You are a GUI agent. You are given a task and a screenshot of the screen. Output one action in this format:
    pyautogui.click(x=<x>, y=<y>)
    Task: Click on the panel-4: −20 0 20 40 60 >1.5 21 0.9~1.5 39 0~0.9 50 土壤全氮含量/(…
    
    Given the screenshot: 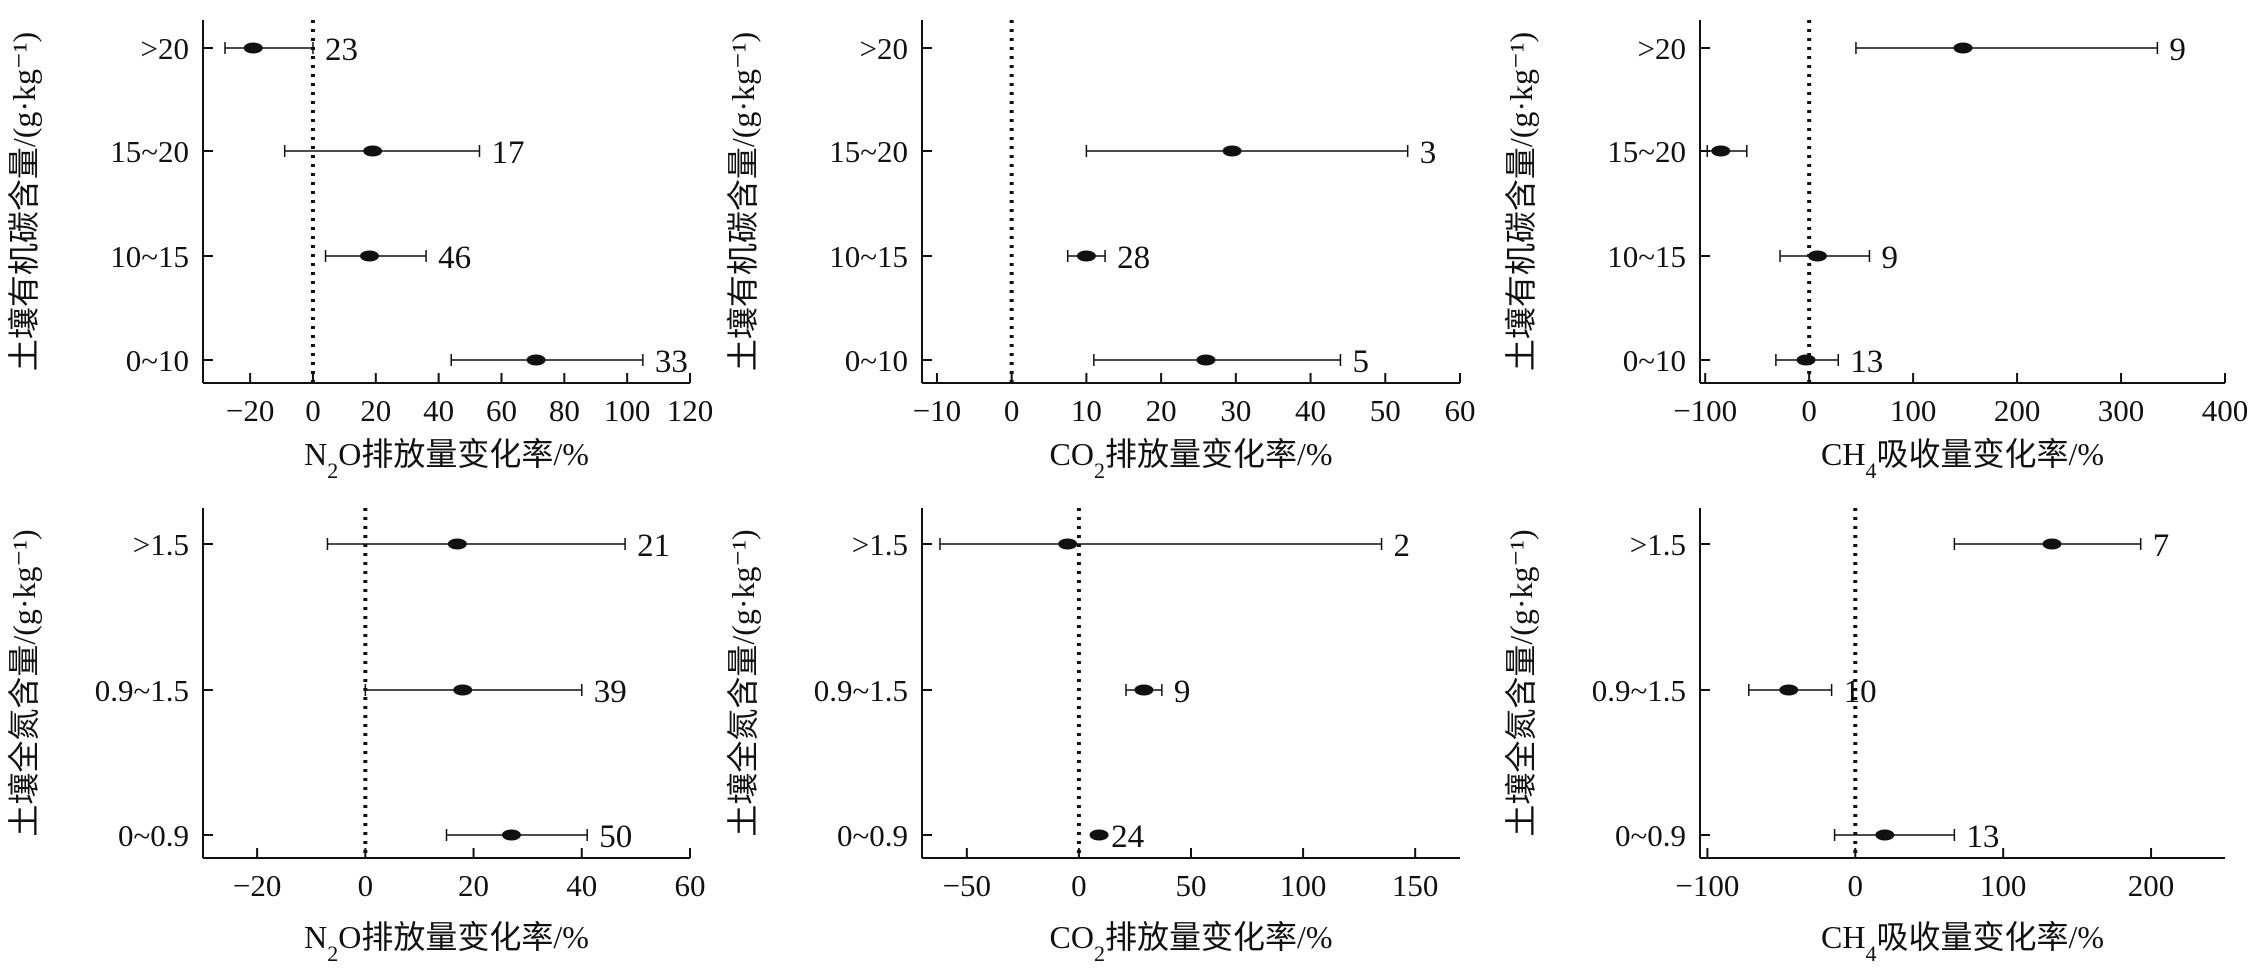 What is the action you would take?
    pyautogui.click(x=356, y=737)
    